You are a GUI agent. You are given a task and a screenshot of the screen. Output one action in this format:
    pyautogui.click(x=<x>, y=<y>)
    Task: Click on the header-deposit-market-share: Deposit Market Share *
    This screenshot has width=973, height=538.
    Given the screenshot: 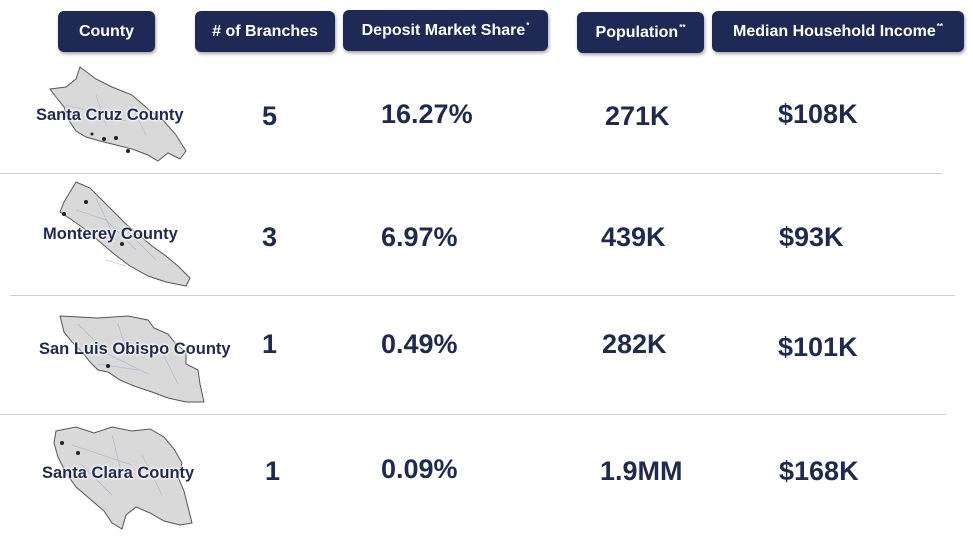 What is the action you would take?
    pyautogui.click(x=445, y=30)
    